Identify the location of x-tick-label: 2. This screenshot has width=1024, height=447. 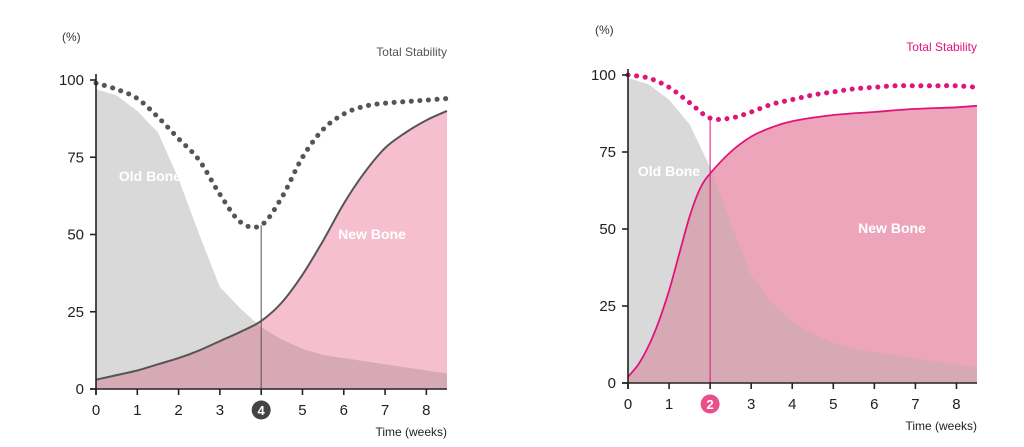
(178, 410).